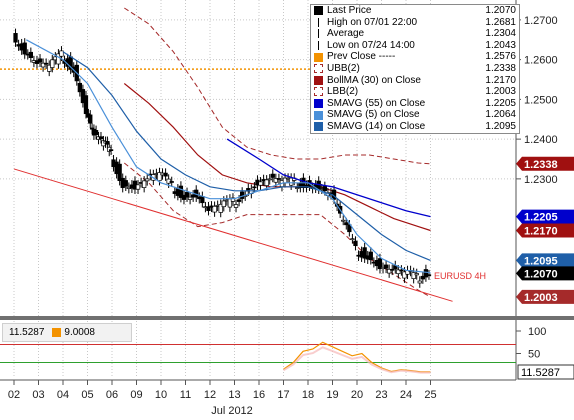 The height and width of the screenshot is (420, 574). I want to click on osc-value-badge-label: 11.5287, so click(540, 373).